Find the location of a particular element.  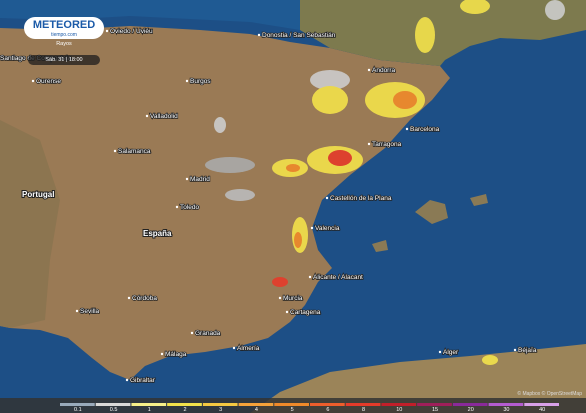

legend-label: 5 is located at coordinates (292, 410).